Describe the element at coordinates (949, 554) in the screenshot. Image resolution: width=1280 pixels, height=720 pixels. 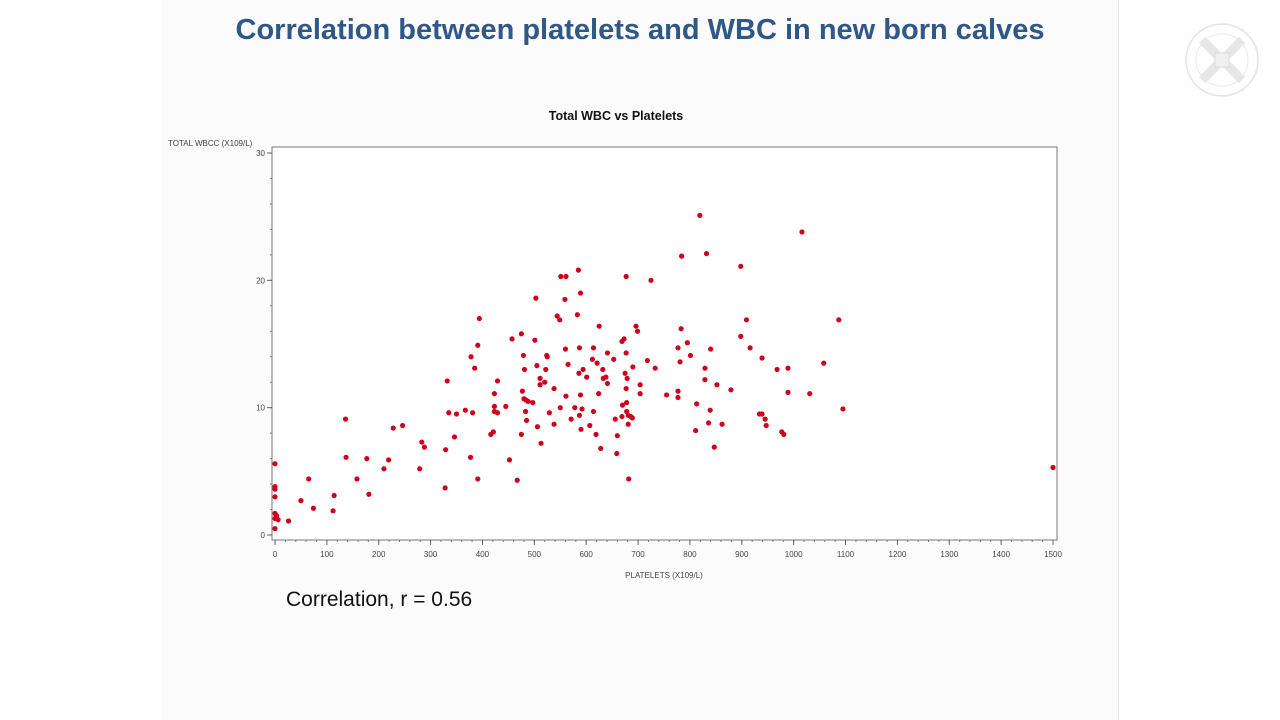
I see `x-tick-label: 1300` at that location.